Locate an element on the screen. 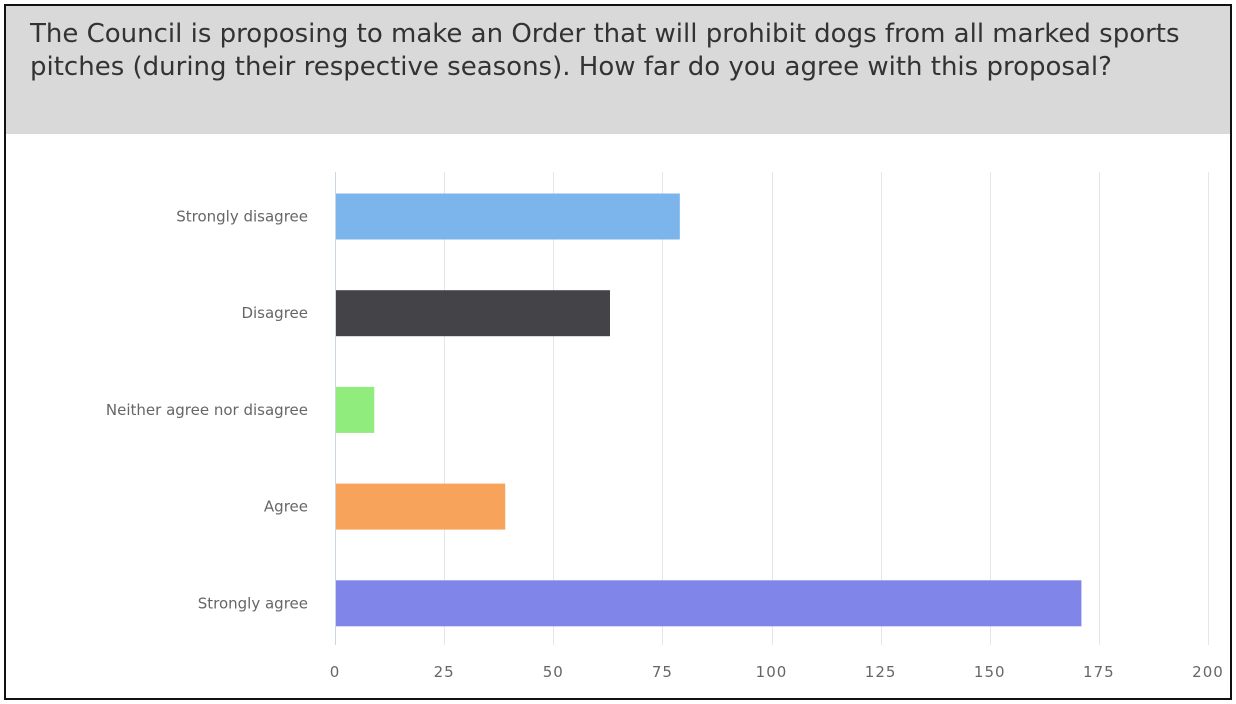 Image resolution: width=1236 pixels, height=704 pixels. x-tick-label: 25 is located at coordinates (444, 672).